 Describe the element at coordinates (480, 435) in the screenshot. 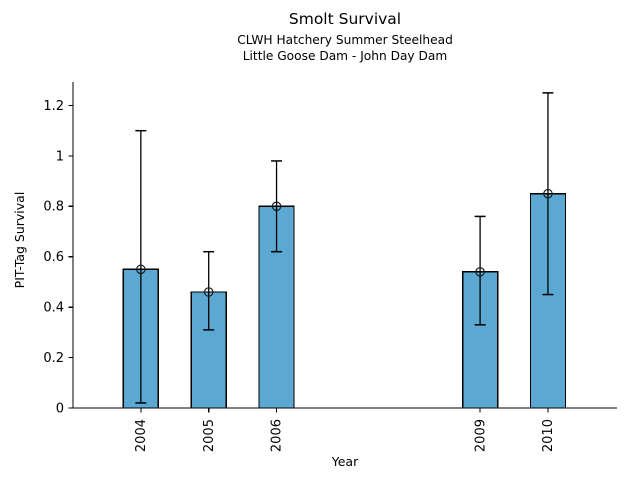

I see `x-tick-label-2009: 2009` at that location.